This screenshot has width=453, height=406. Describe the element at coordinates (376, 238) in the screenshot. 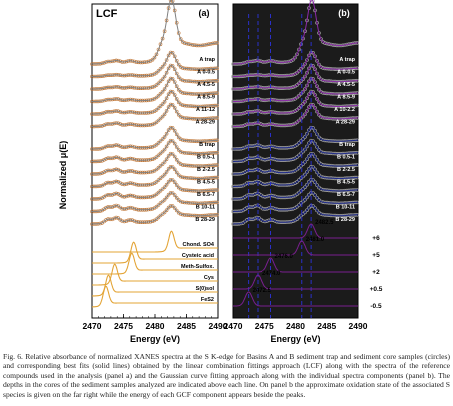

I see `oxidation-state-label: +6` at that location.